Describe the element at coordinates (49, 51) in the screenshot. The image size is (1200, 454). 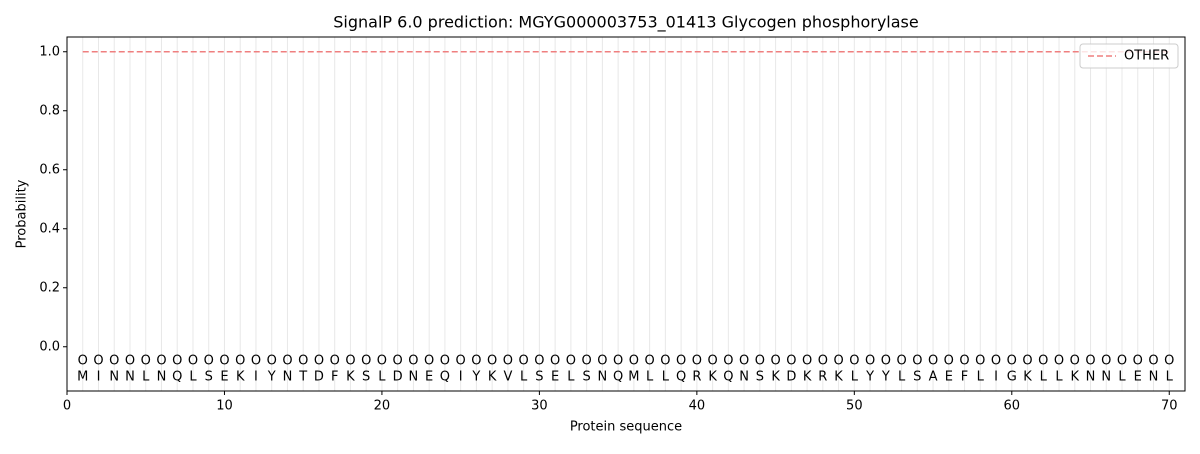
I see `y-tick-label: 1.0` at that location.